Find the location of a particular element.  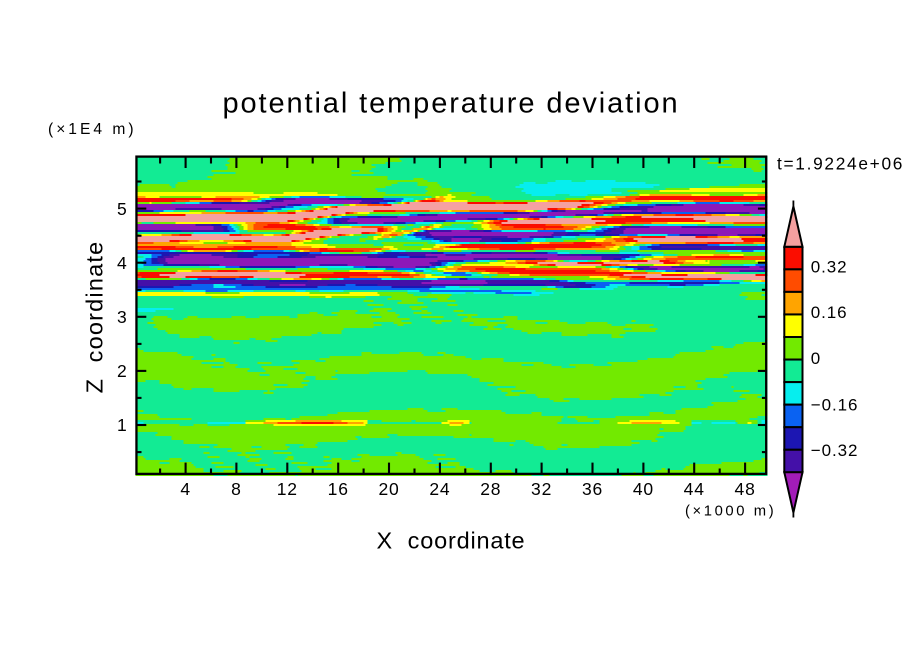

svg-text: Z coordinate is located at coordinates (95, 317).